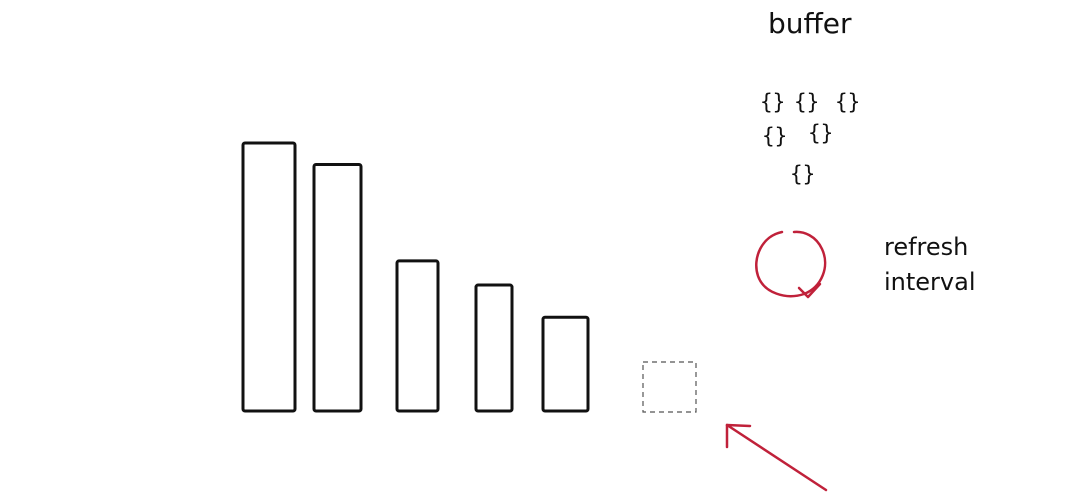 The image size is (1080, 500). I want to click on empty-slot-placeholder, so click(669, 387).